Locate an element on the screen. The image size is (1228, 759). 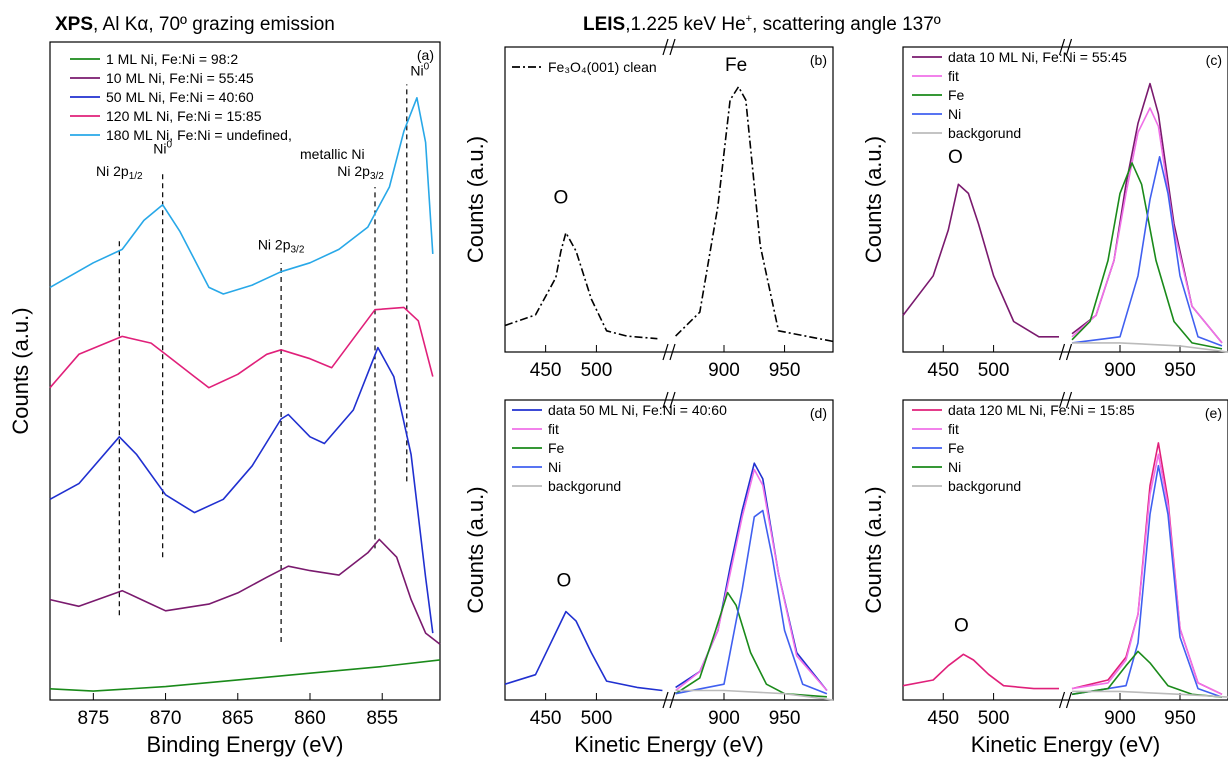
legend-label: 1 ML Ni, Fe:Ni = 98:2 is located at coordinates (172, 59).